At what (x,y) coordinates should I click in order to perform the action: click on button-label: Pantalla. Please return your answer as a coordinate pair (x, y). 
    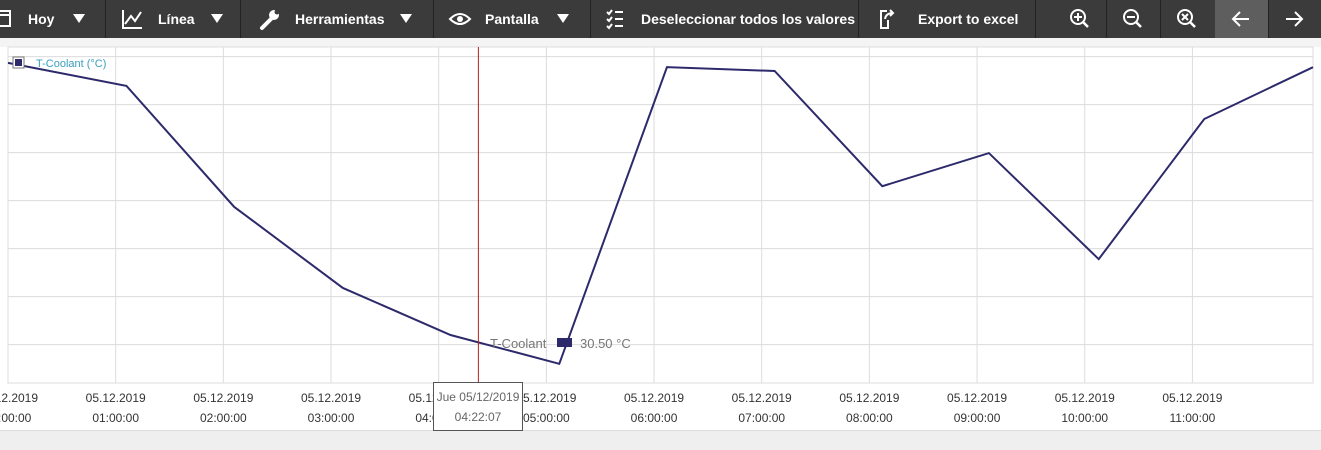
    Looking at the image, I should click on (512, 19).